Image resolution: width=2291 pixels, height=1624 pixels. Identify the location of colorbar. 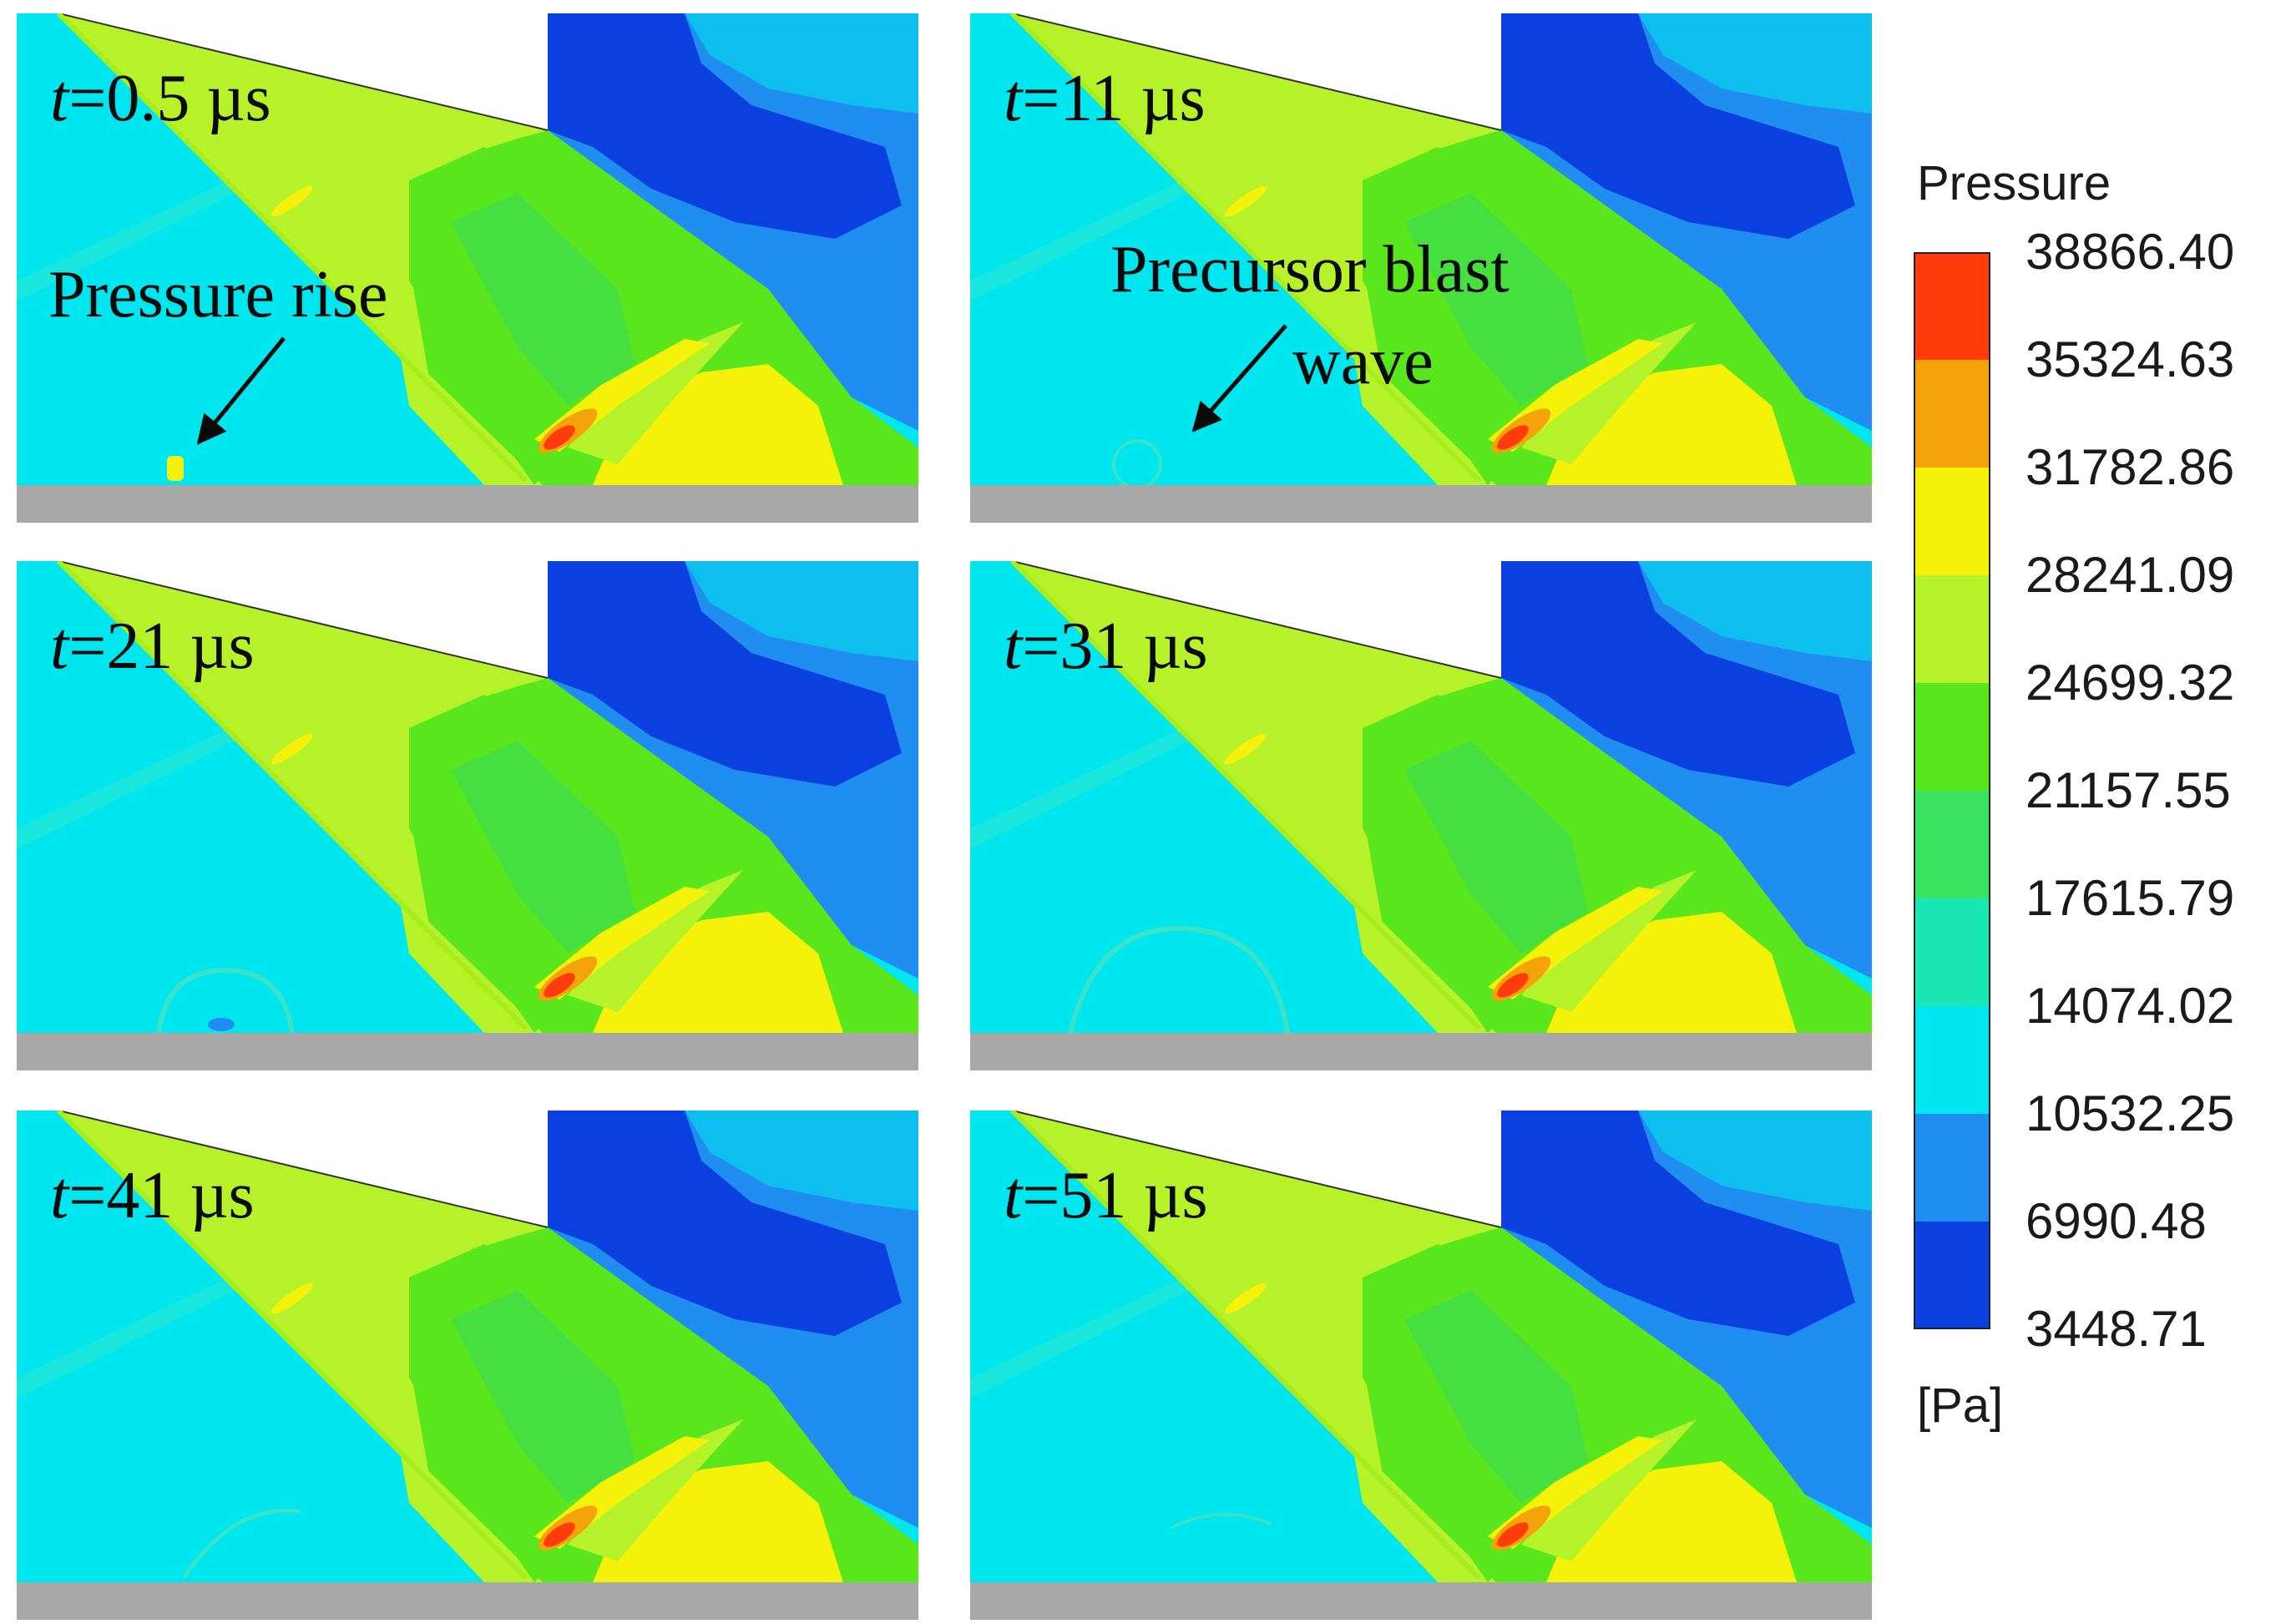
(1952, 790).